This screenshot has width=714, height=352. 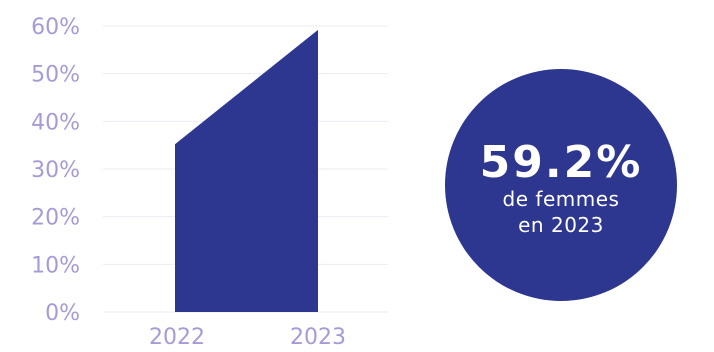 I want to click on highlight-value: 59.2%, so click(x=561, y=162).